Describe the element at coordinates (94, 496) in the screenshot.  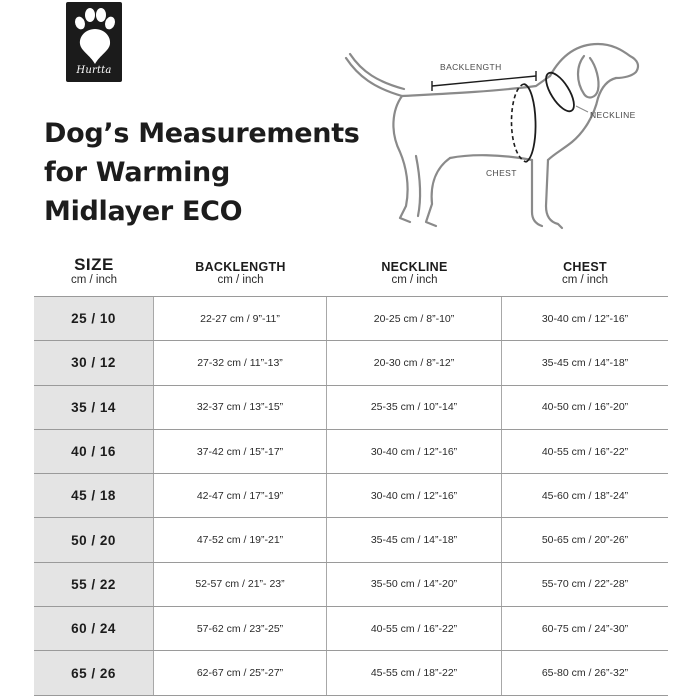
I see `size-cell: 45 / 18` at that location.